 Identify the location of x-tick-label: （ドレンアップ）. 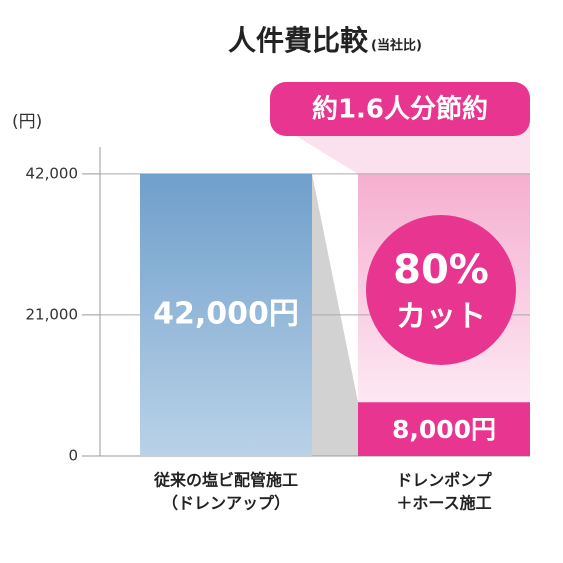
(226, 503).